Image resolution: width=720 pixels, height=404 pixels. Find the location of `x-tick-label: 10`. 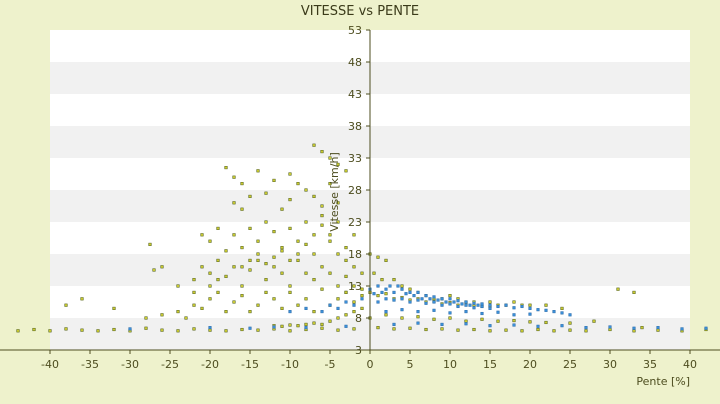

x-tick-label: 10 is located at coordinates (450, 364).